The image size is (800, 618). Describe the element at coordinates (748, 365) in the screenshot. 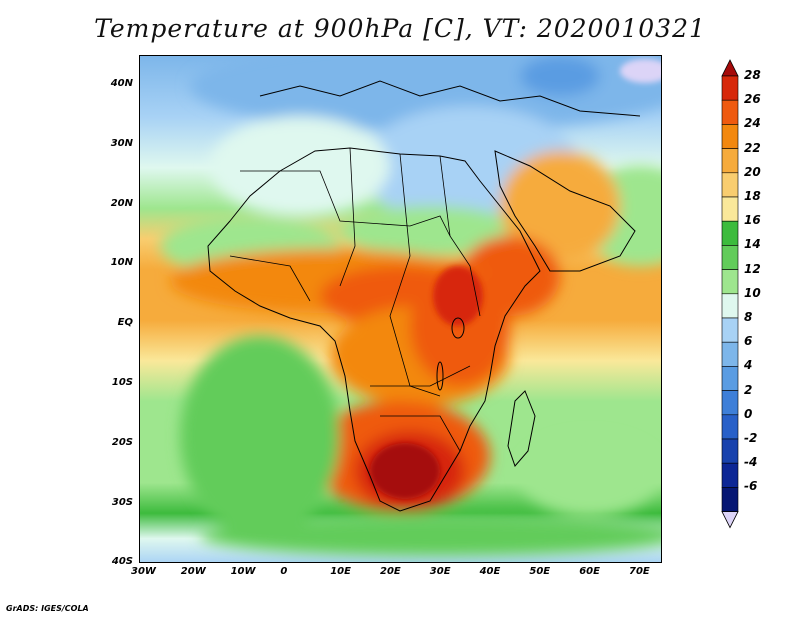

I see `colorbar-label: 4` at that location.